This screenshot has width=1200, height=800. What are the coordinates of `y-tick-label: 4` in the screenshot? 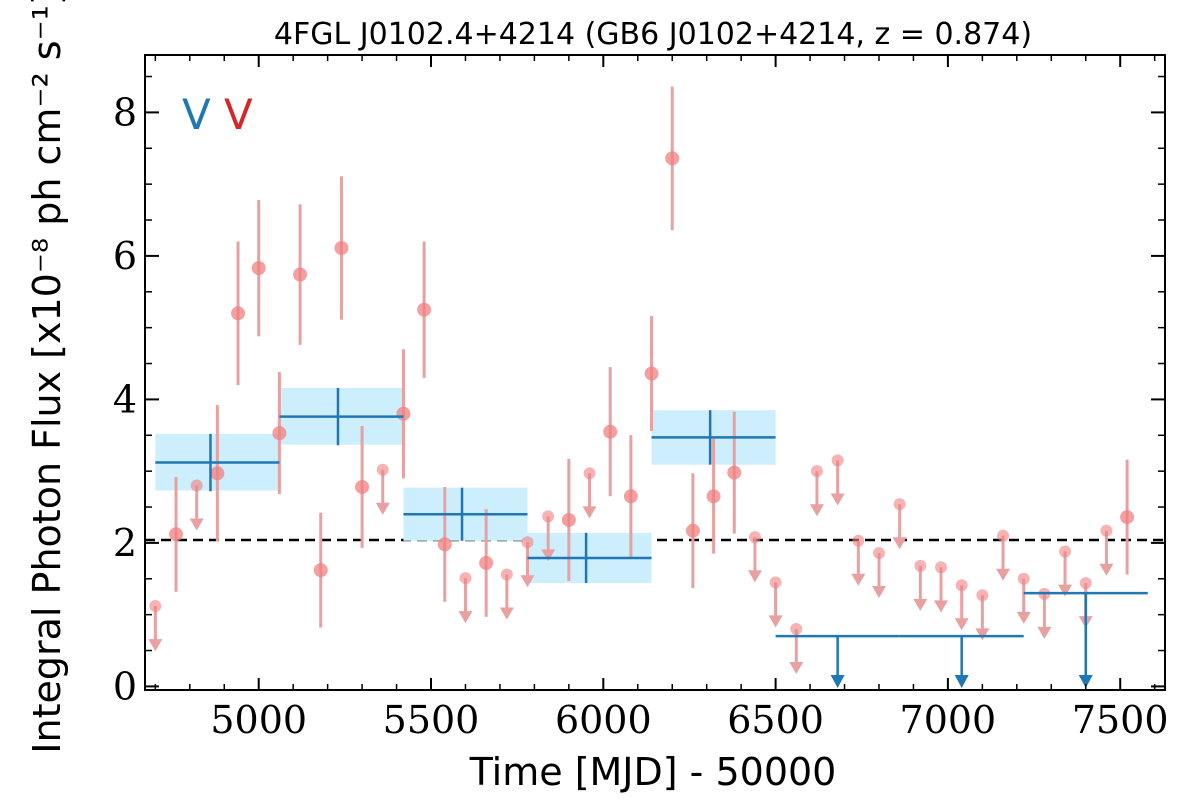 It's located at (125, 399).